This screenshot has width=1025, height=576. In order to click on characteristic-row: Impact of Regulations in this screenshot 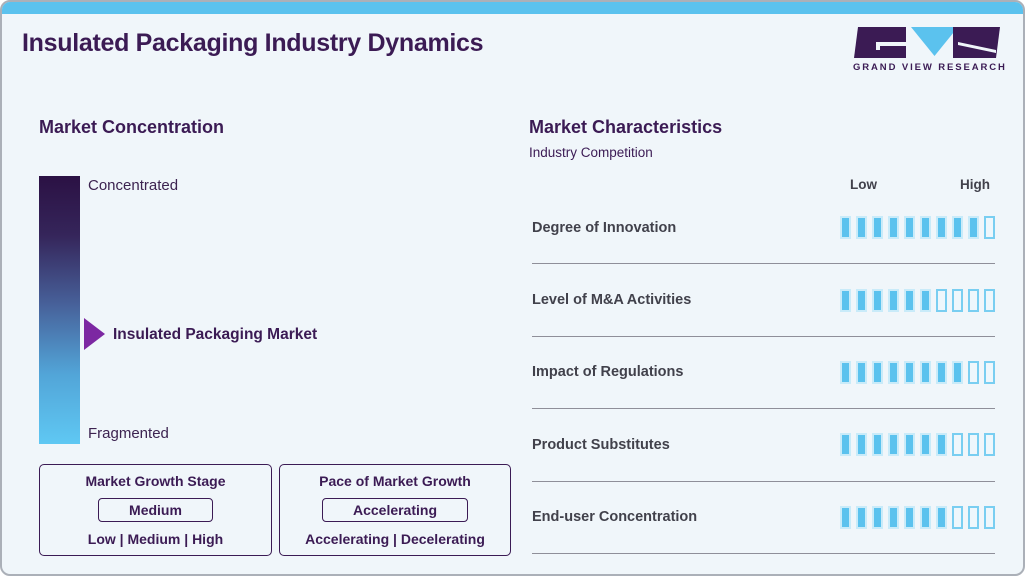, I will do `click(763, 373)`.